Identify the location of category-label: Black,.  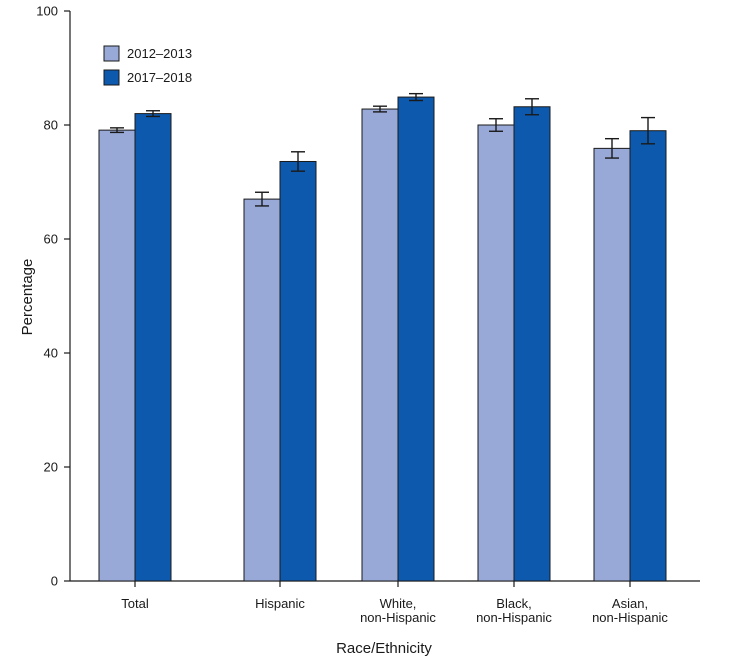
(513, 603).